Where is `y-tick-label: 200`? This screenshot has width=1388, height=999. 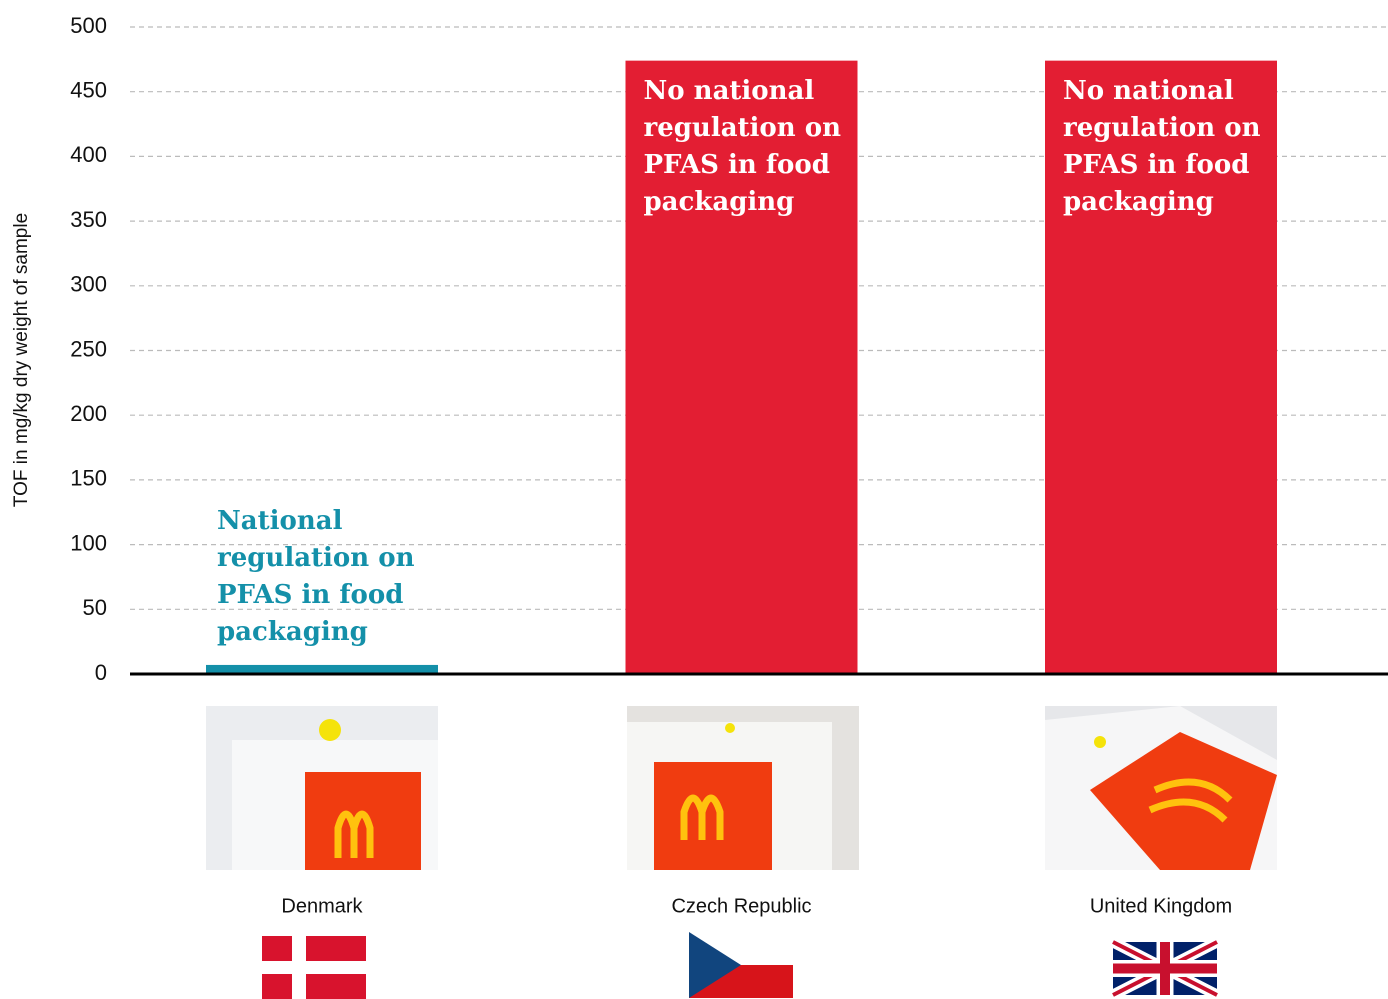 y-tick-label: 200 is located at coordinates (88, 413).